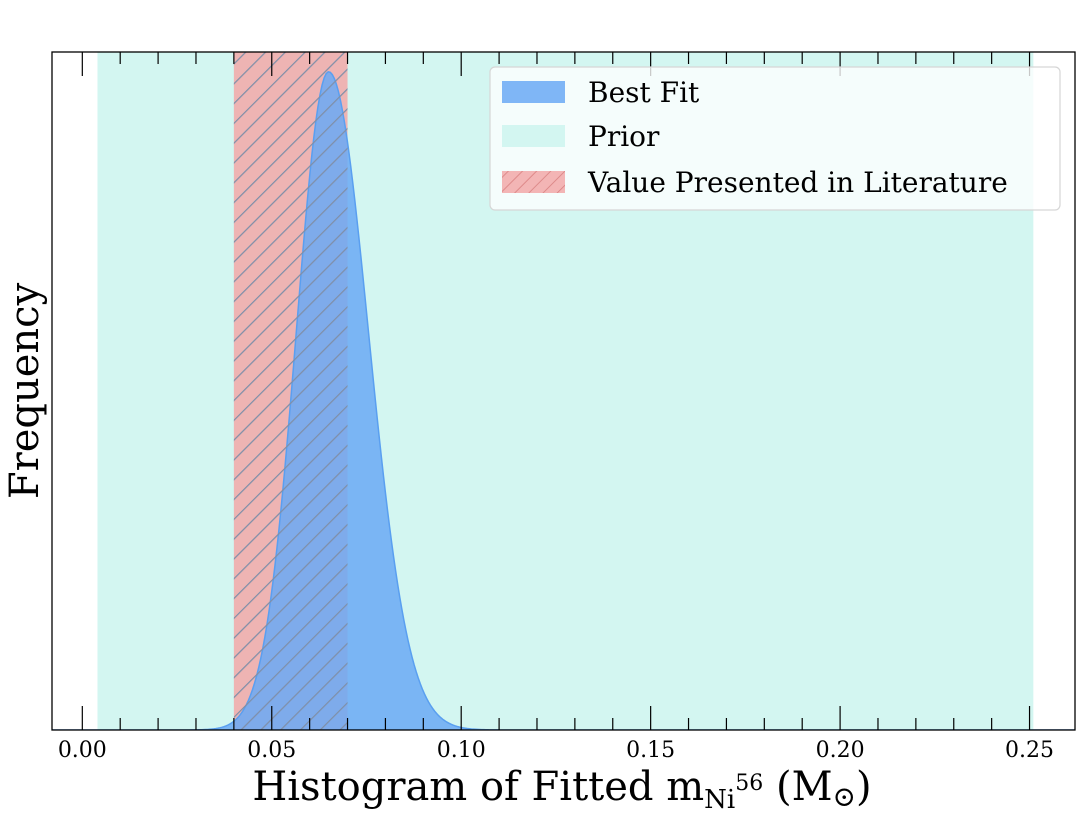 Image resolution: width=1080 pixels, height=814 pixels. Describe the element at coordinates (844, 796) in the screenshot. I see `x-axis-title-unit-sub: ⊙` at that location.